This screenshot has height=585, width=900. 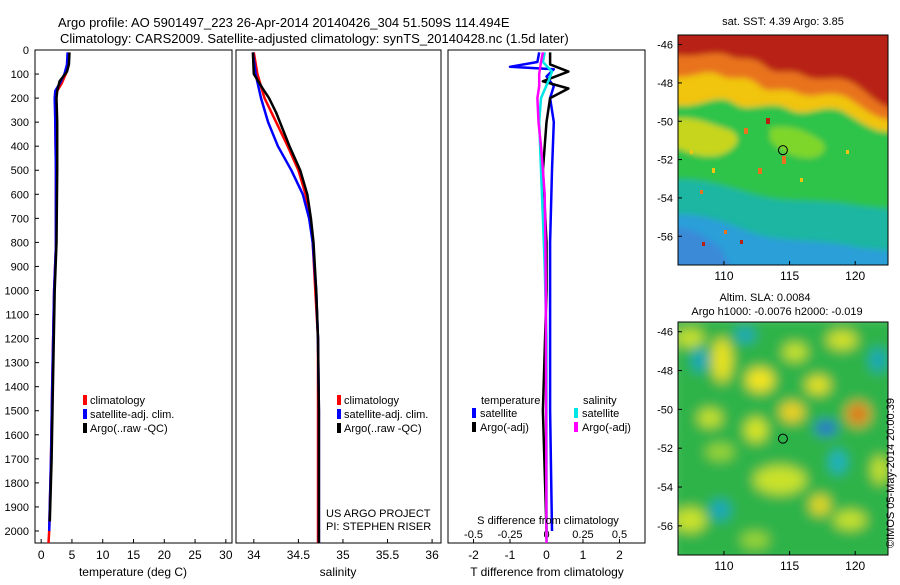 I want to click on x-tick-label: 5, so click(x=72, y=555).